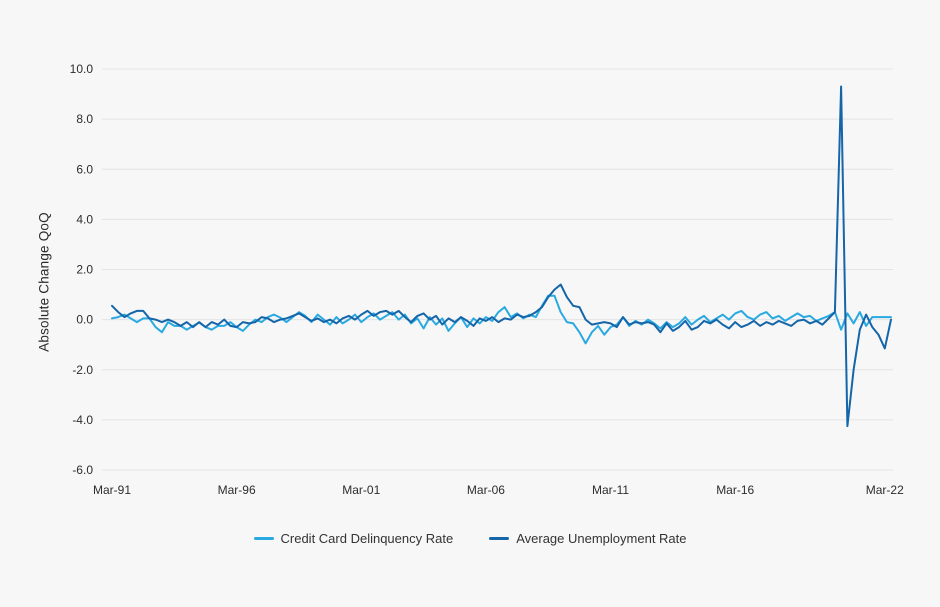 The width and height of the screenshot is (940, 607). What do you see at coordinates (112, 490) in the screenshot?
I see `x-tick-label: Mar-91` at bounding box center [112, 490].